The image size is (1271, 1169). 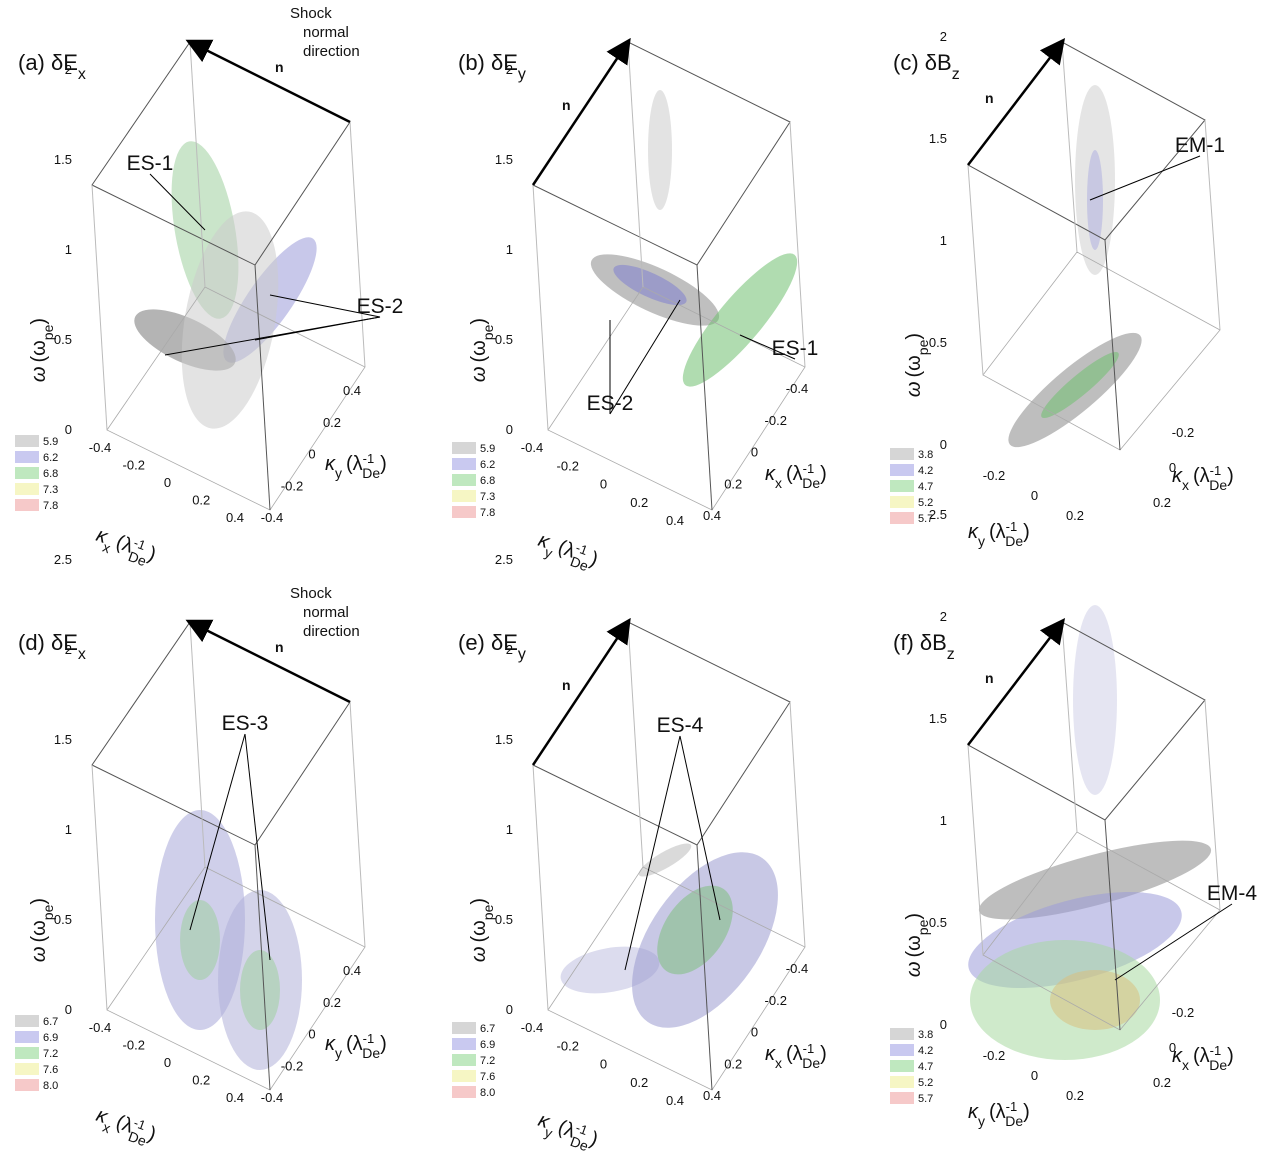 I want to click on side-axis-label: κy (λ-1 De), so click(x=356, y=466).